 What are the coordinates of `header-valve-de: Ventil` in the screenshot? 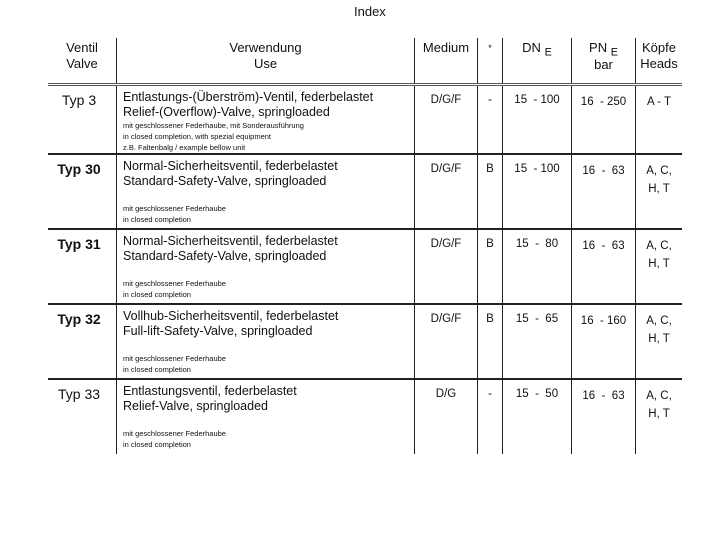 It's located at (82, 47).